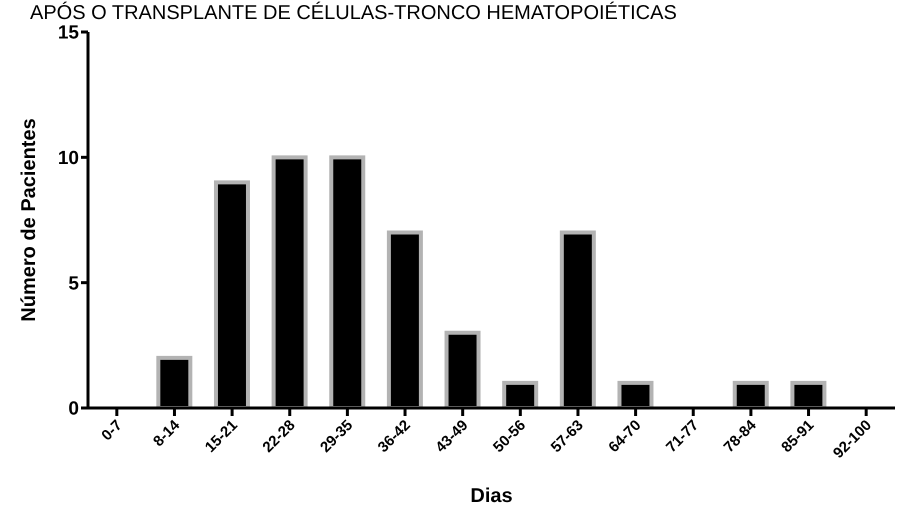 The width and height of the screenshot is (923, 524). I want to click on y-tick-label: 0, so click(73, 409).